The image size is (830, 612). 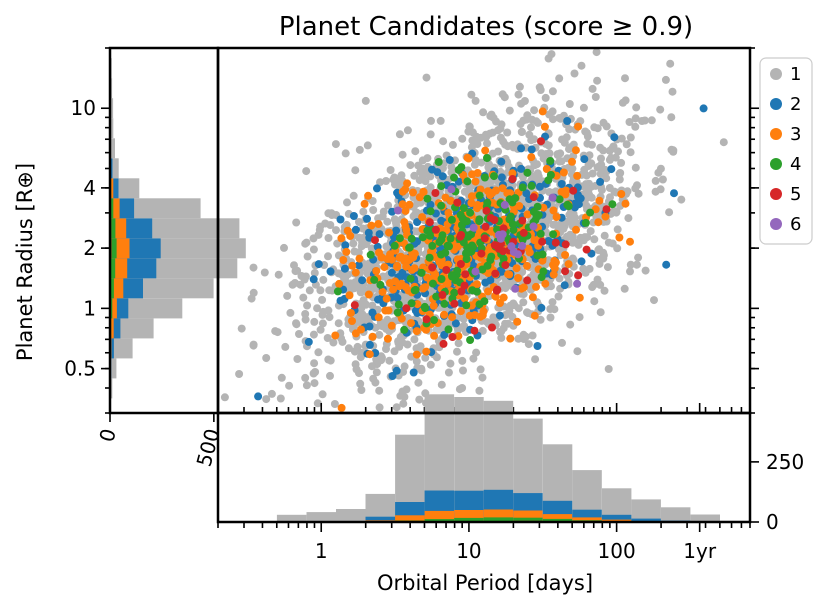 I want to click on x-tick-label: 1yr, so click(x=700, y=551).